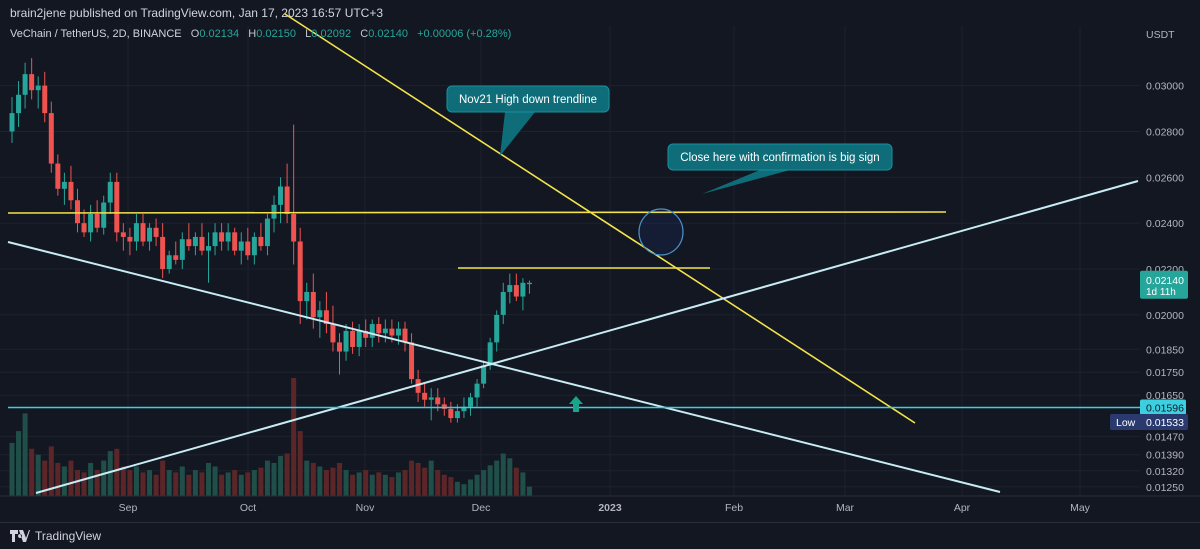 This screenshot has height=549, width=1200. What do you see at coordinates (365, 508) in the screenshot?
I see `time-tick: Nov` at bounding box center [365, 508].